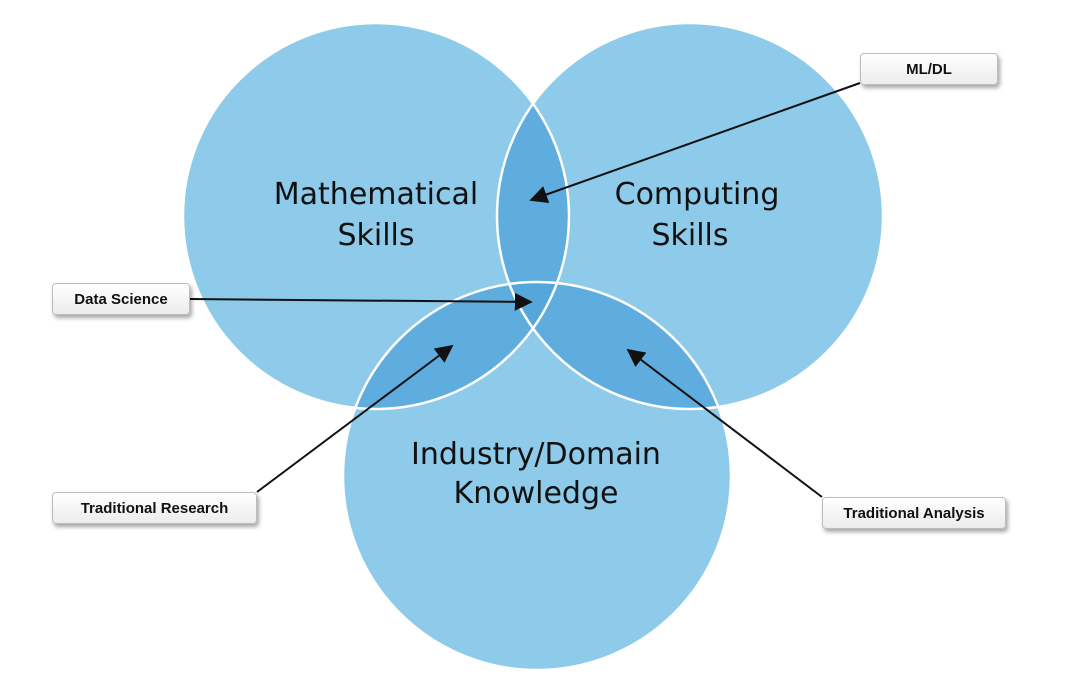  I want to click on computing-label-line1: Computing, so click(697, 194).